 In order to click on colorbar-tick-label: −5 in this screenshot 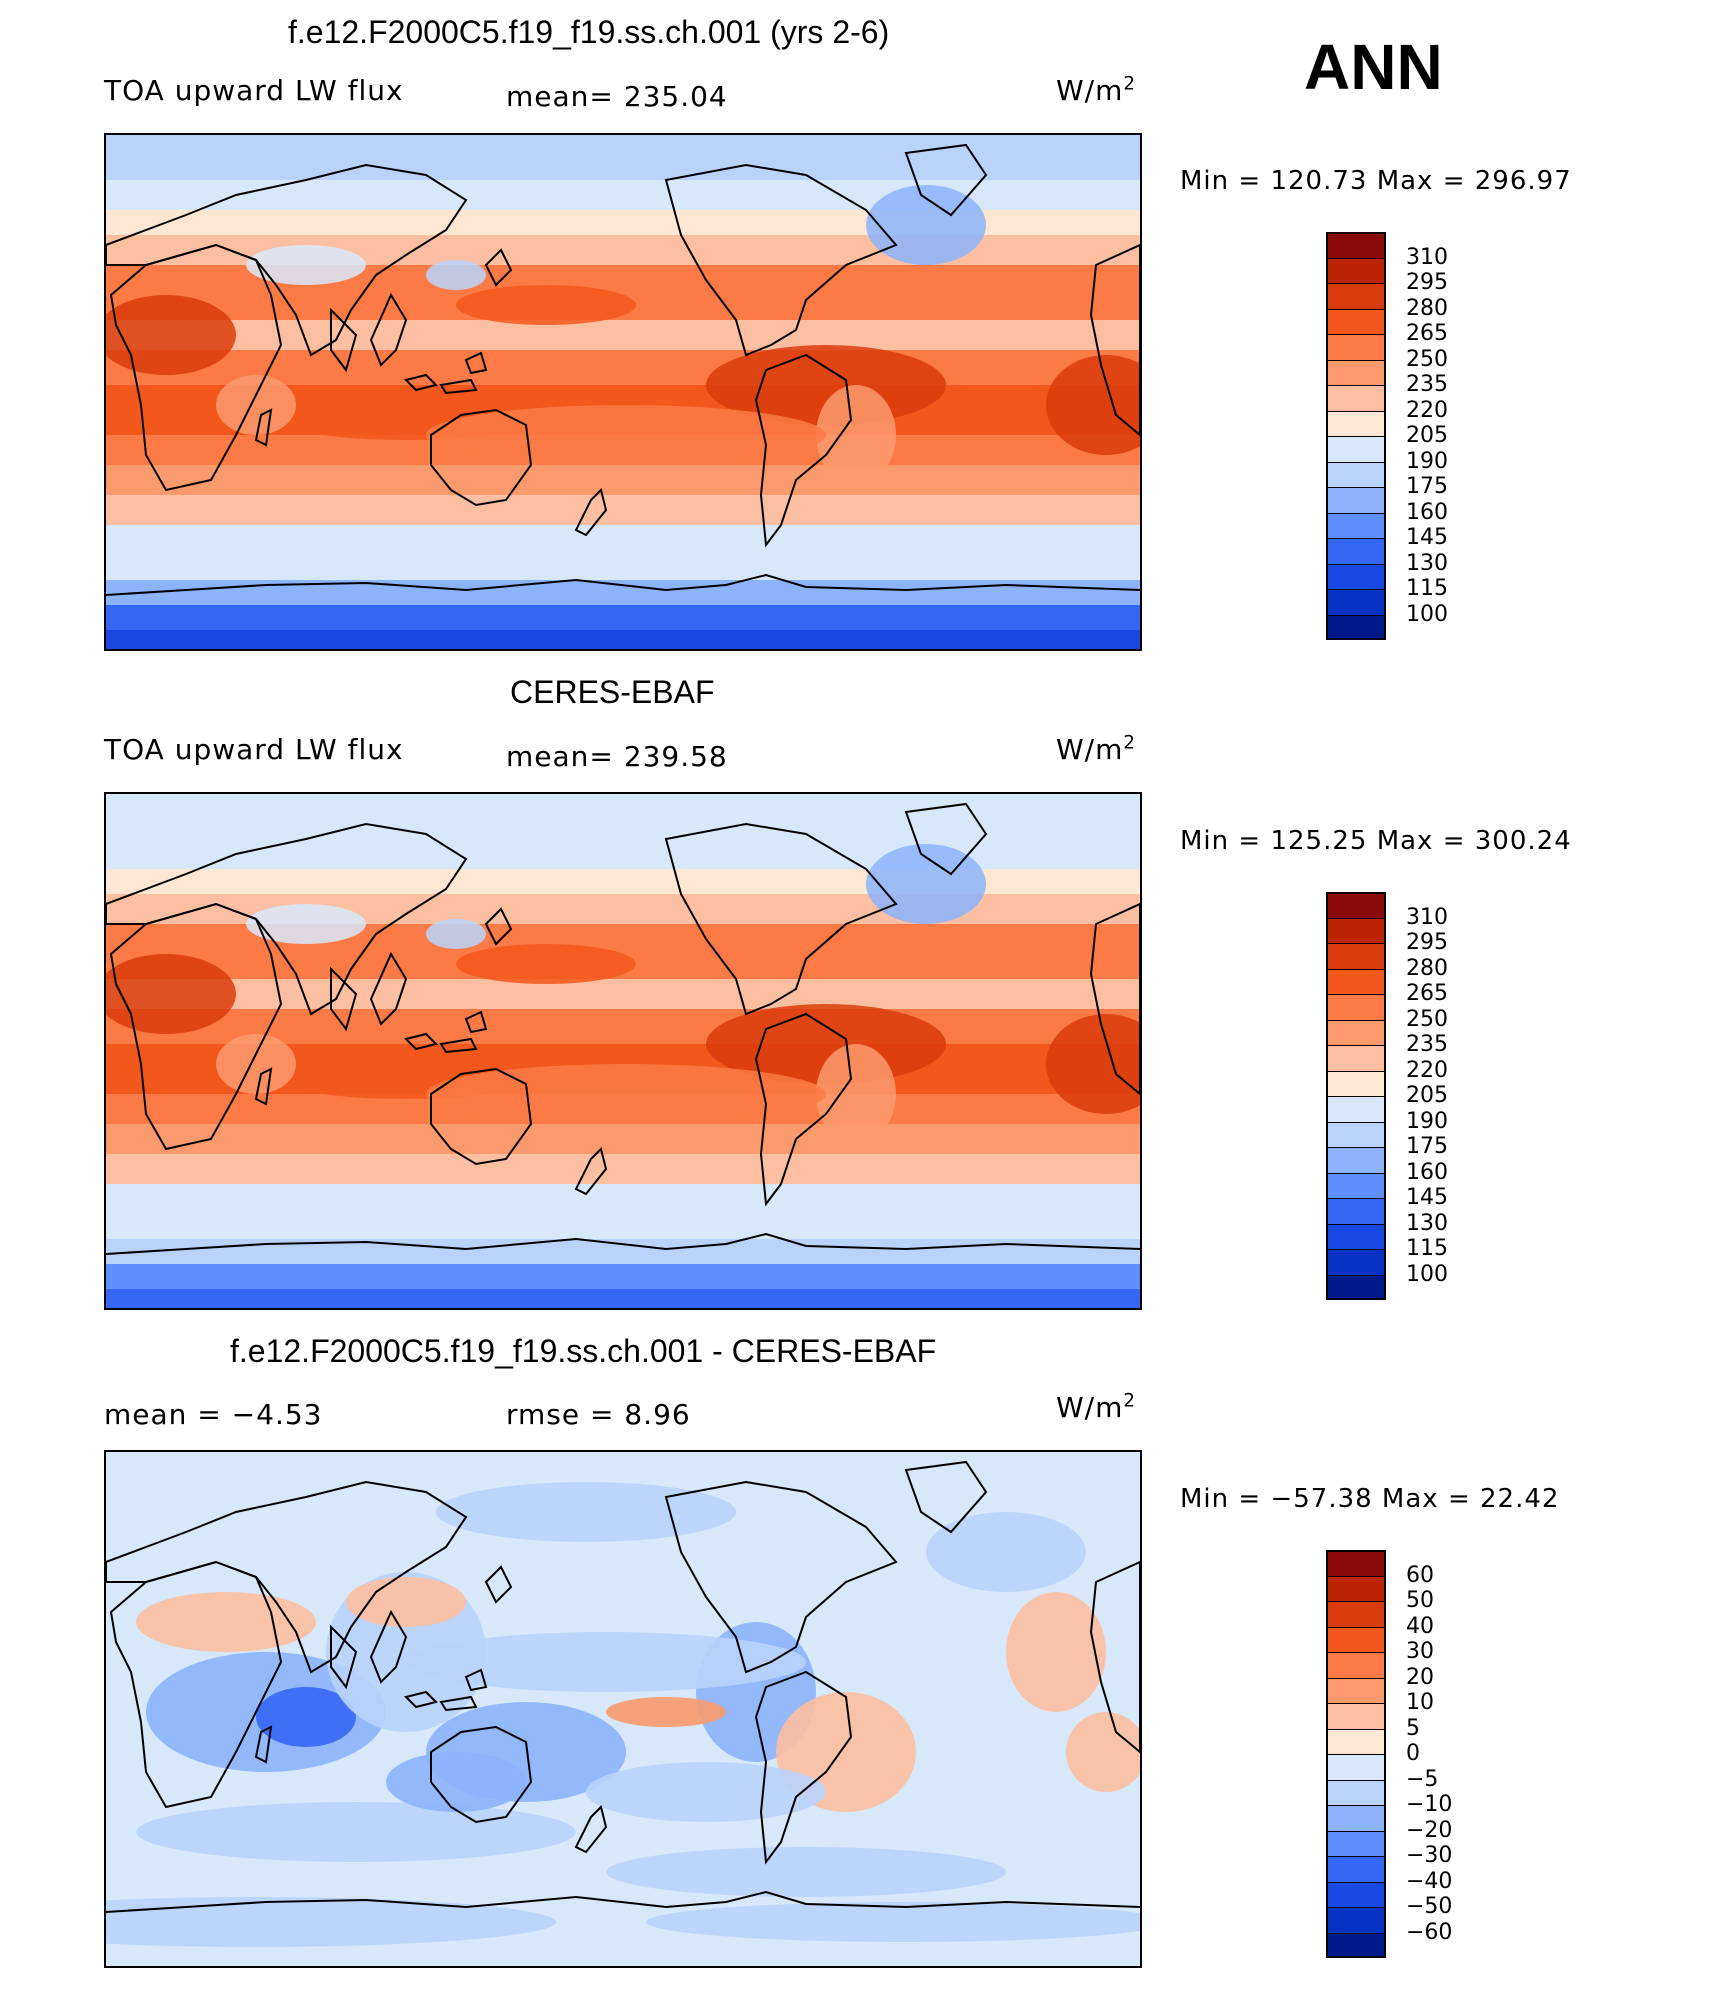, I will do `click(1422, 1779)`.